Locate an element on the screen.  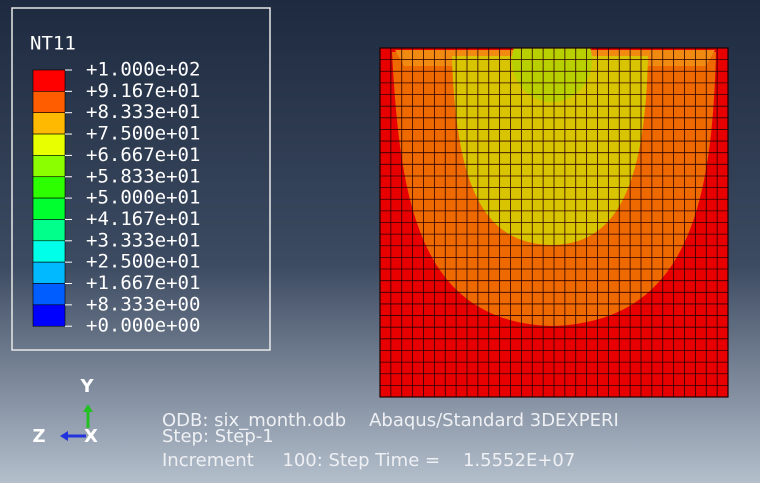
triad-z: Z is located at coordinates (38, 436).